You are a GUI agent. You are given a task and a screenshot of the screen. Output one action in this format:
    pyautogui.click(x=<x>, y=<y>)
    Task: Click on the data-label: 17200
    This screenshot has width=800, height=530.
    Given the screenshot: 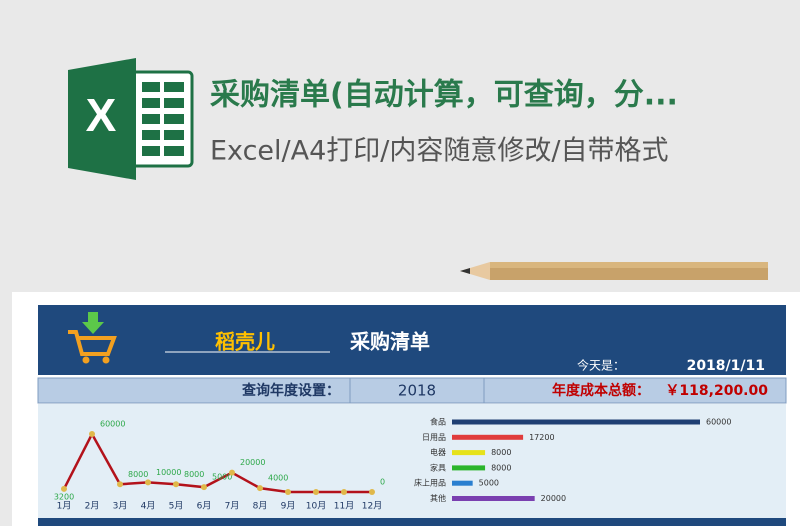 What is the action you would take?
    pyautogui.click(x=541, y=437)
    